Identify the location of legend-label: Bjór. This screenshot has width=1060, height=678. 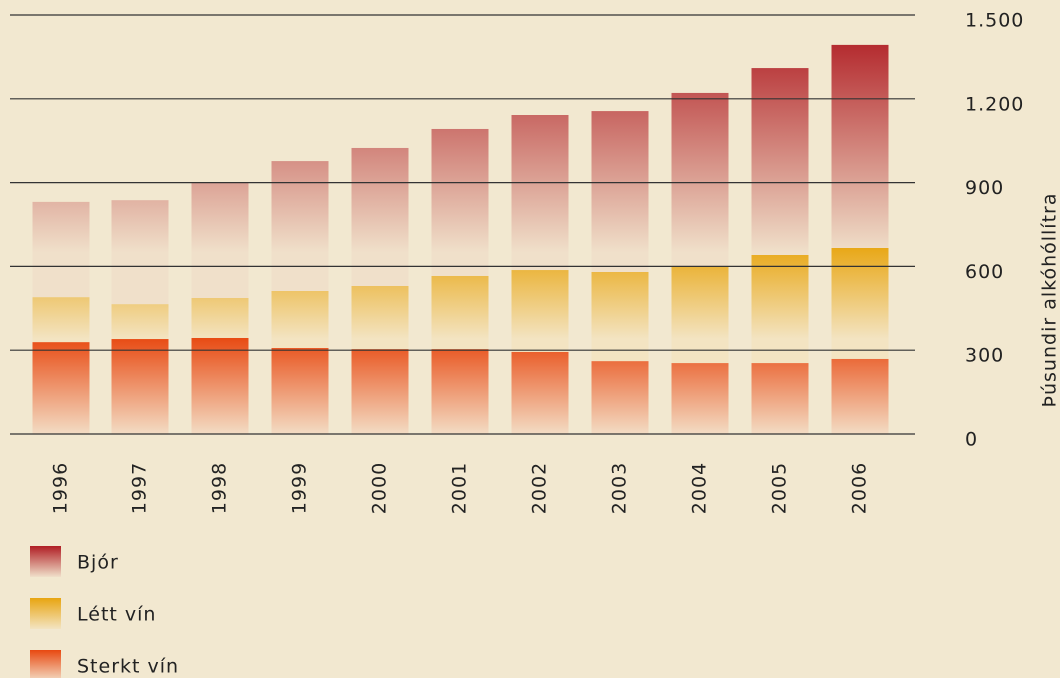
(98, 563).